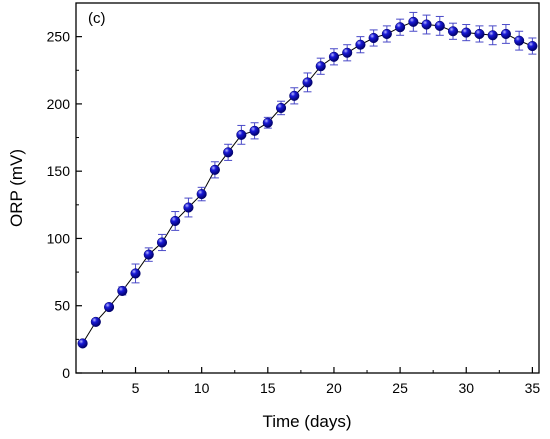 The height and width of the screenshot is (439, 550). I want to click on x-tick-label-4: 25, so click(400, 388).